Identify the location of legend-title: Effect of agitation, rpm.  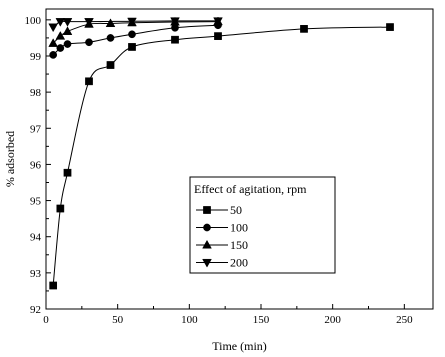
(250, 189).